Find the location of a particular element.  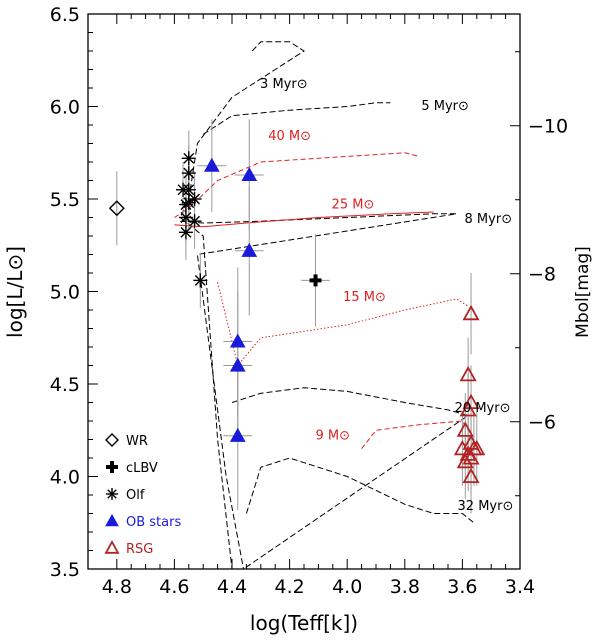

legend-label: WR is located at coordinates (137, 441).